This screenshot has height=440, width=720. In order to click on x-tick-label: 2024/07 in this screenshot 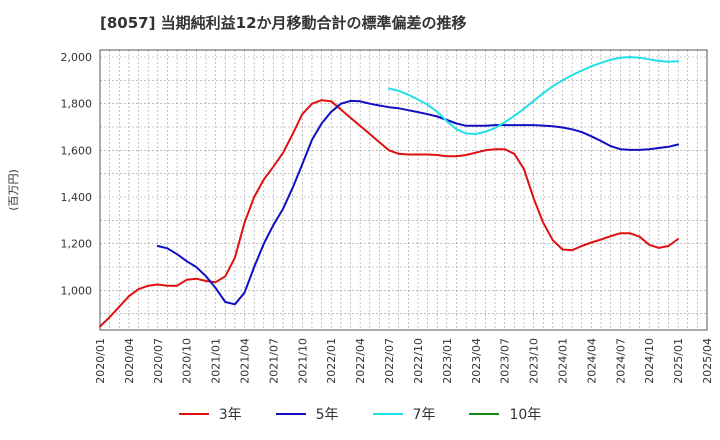, I will do `click(620, 361)`.